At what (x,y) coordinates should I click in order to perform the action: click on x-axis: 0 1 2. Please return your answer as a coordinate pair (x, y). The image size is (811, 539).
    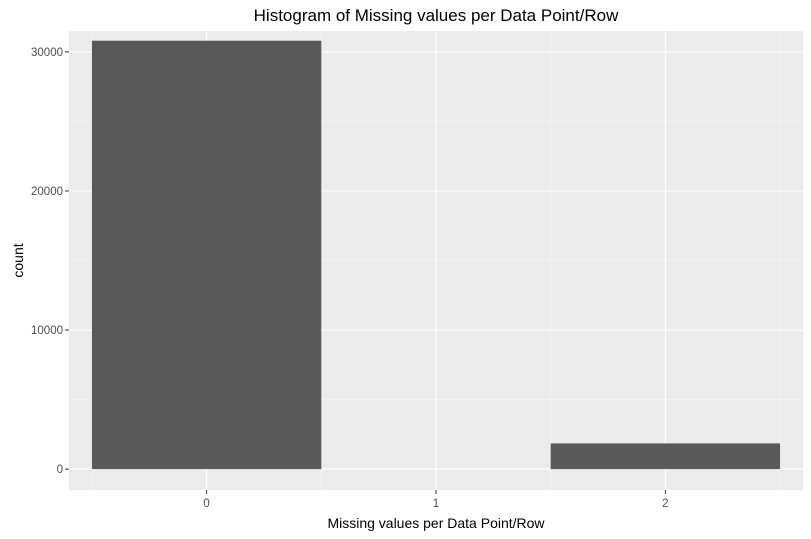
    Looking at the image, I should click on (436, 500).